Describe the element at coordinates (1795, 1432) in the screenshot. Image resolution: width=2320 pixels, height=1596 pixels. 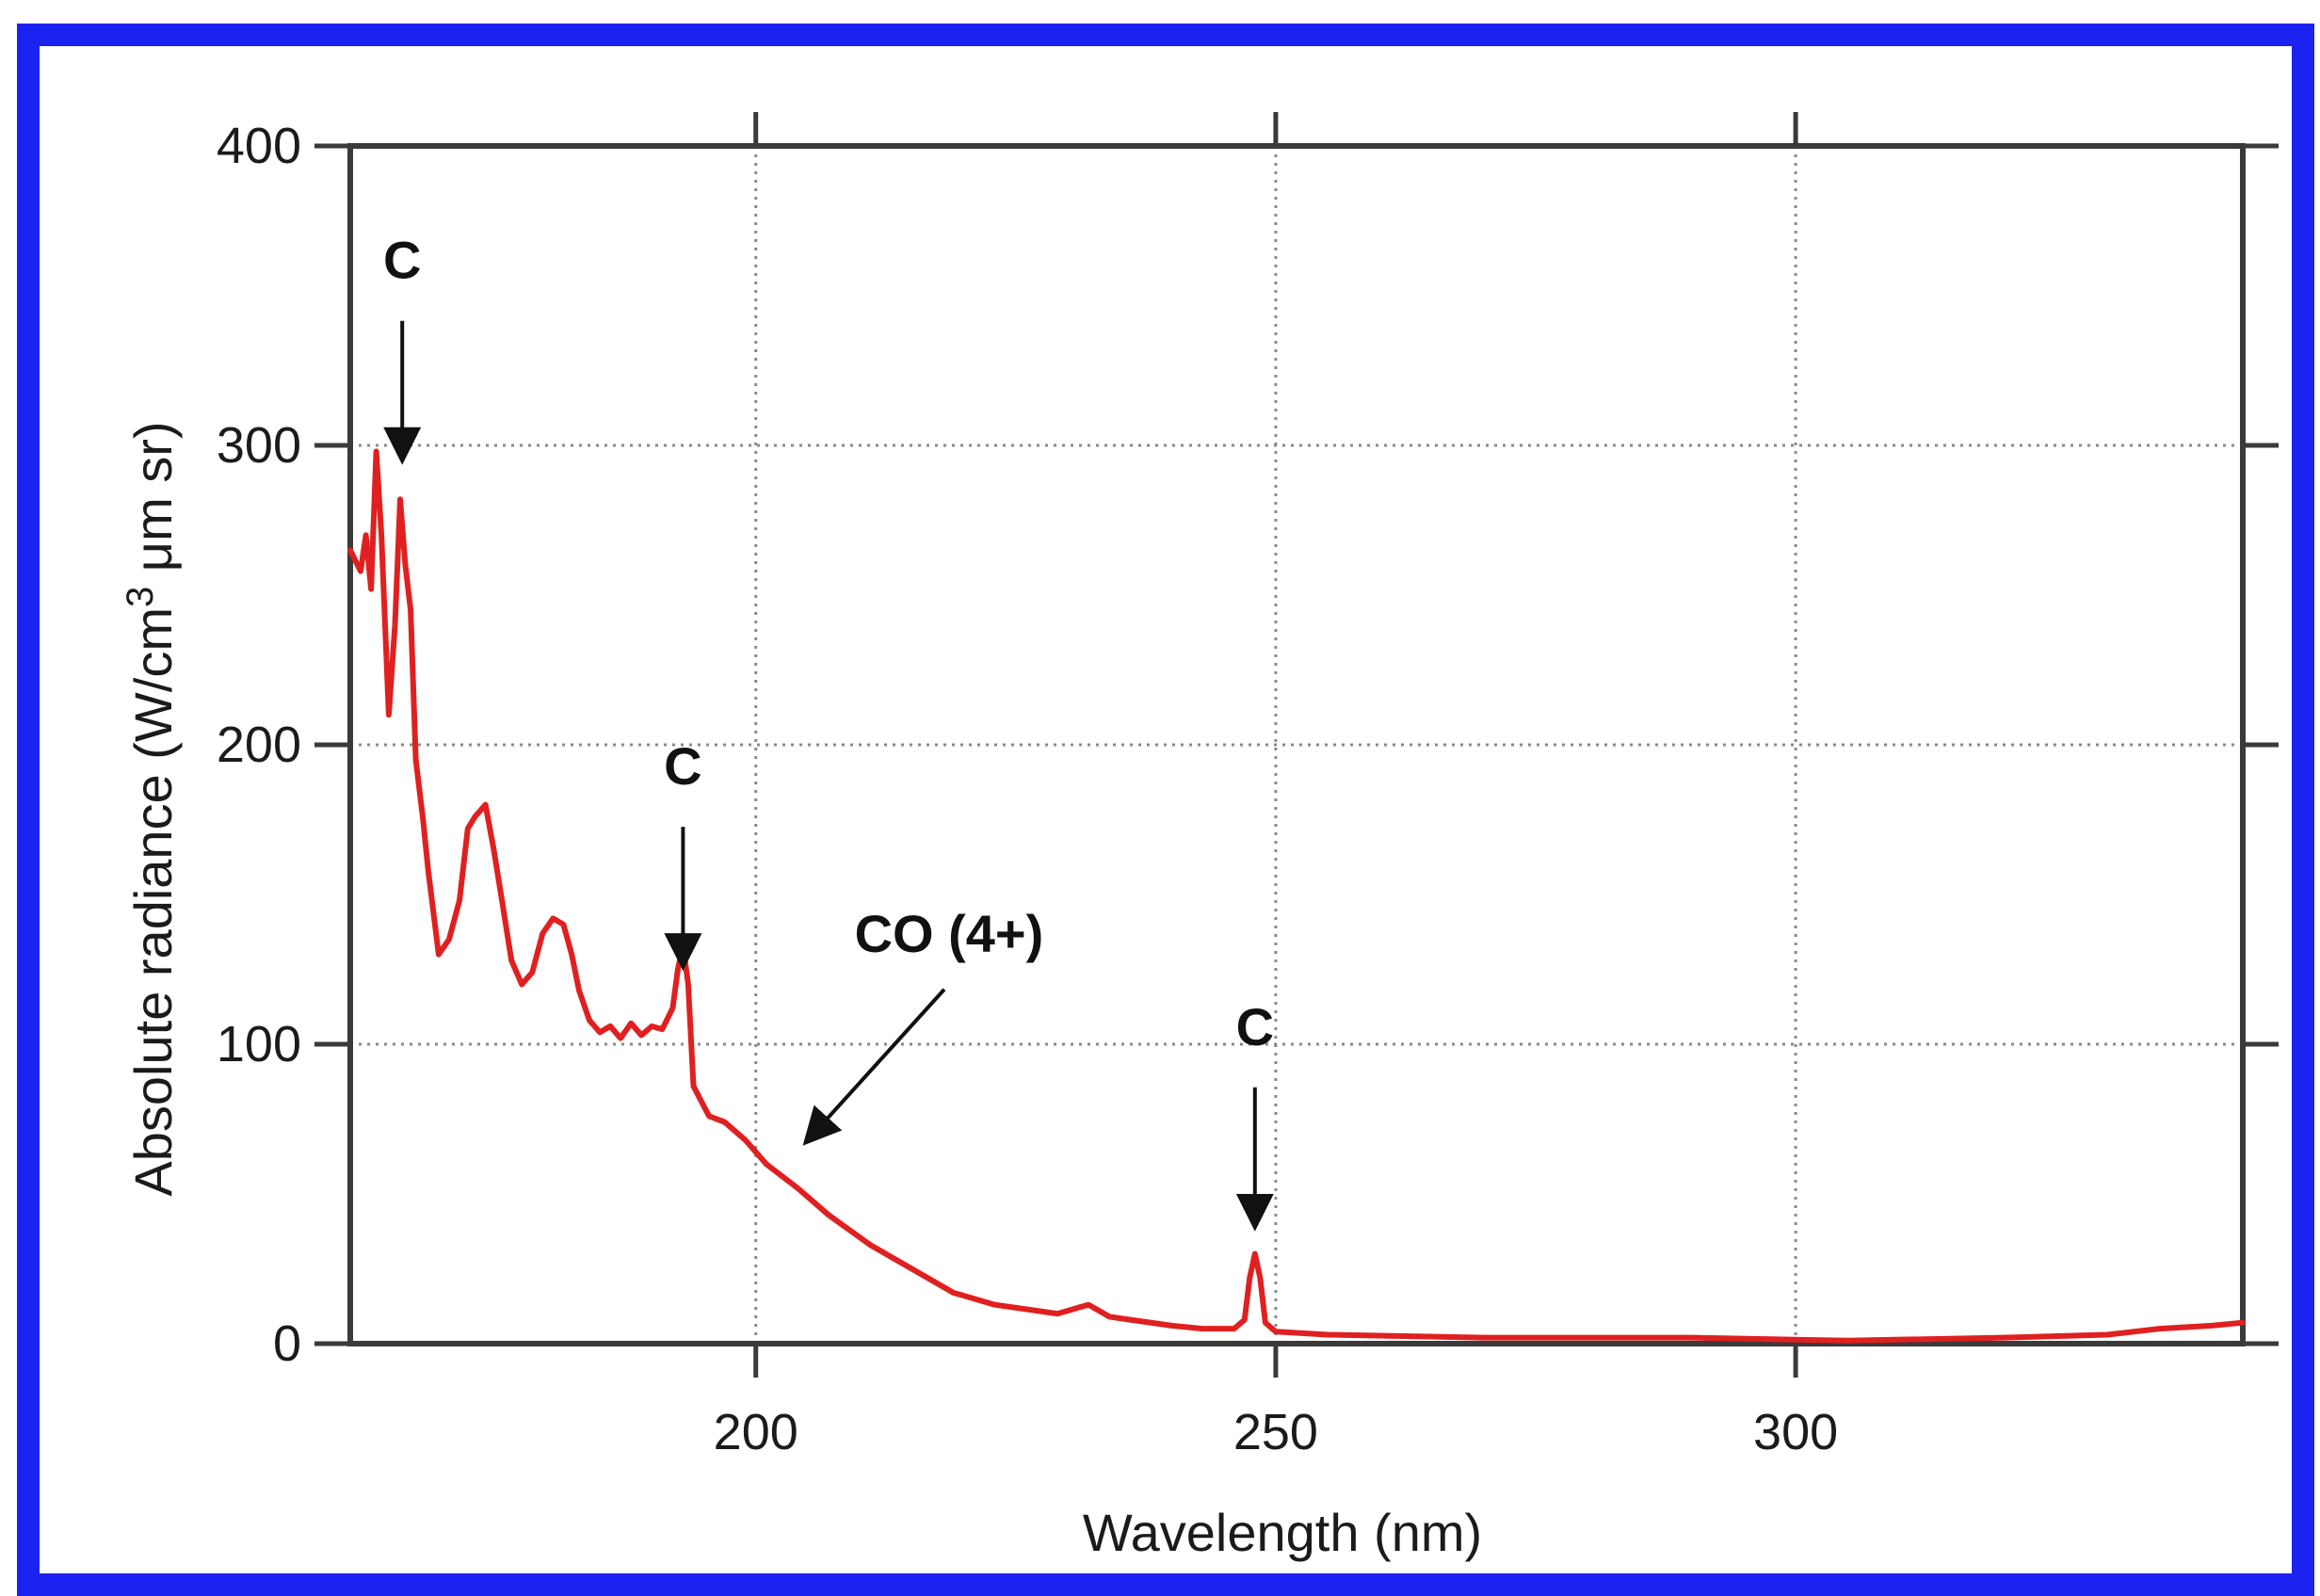
I see `x-tick-label-300: 300` at that location.